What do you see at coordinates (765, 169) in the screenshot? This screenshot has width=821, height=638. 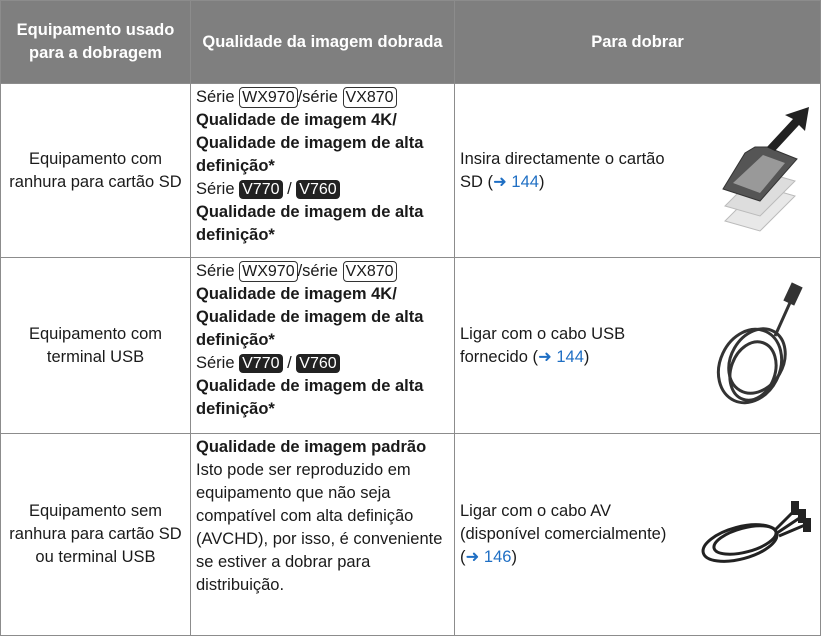 I see `sd-card-icon` at bounding box center [765, 169].